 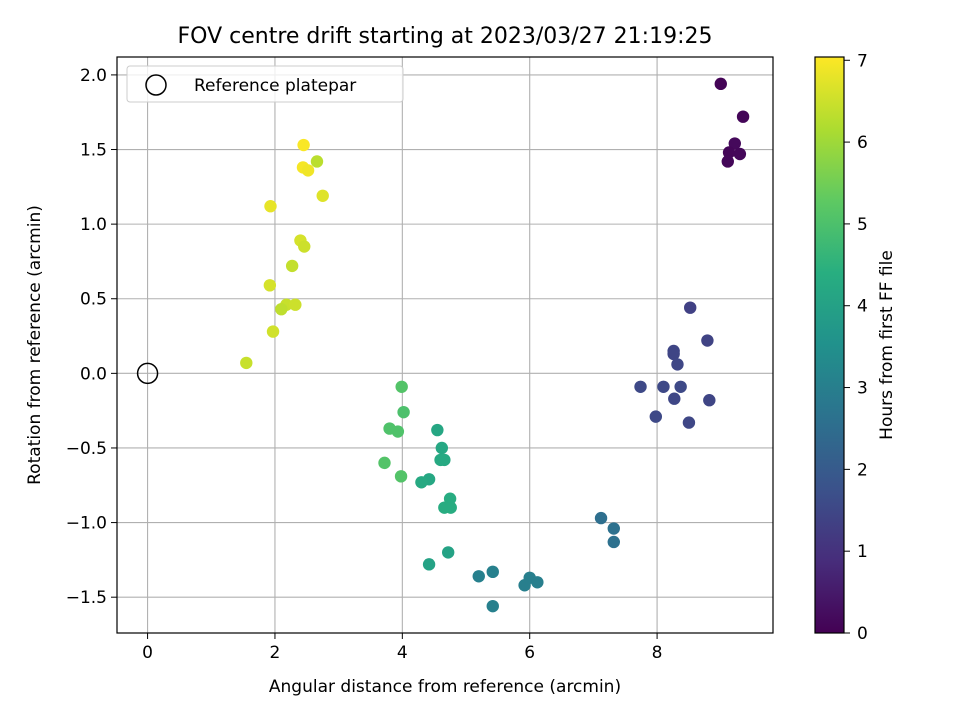 What do you see at coordinates (862, 61) in the screenshot?
I see `colorbar-tick-label: 7` at bounding box center [862, 61].